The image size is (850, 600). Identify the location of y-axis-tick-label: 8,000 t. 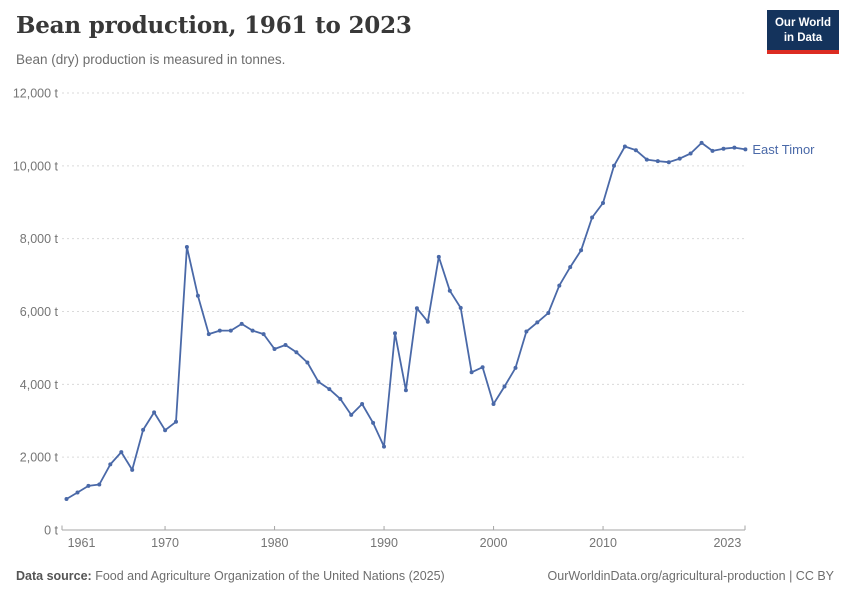
(39, 239).